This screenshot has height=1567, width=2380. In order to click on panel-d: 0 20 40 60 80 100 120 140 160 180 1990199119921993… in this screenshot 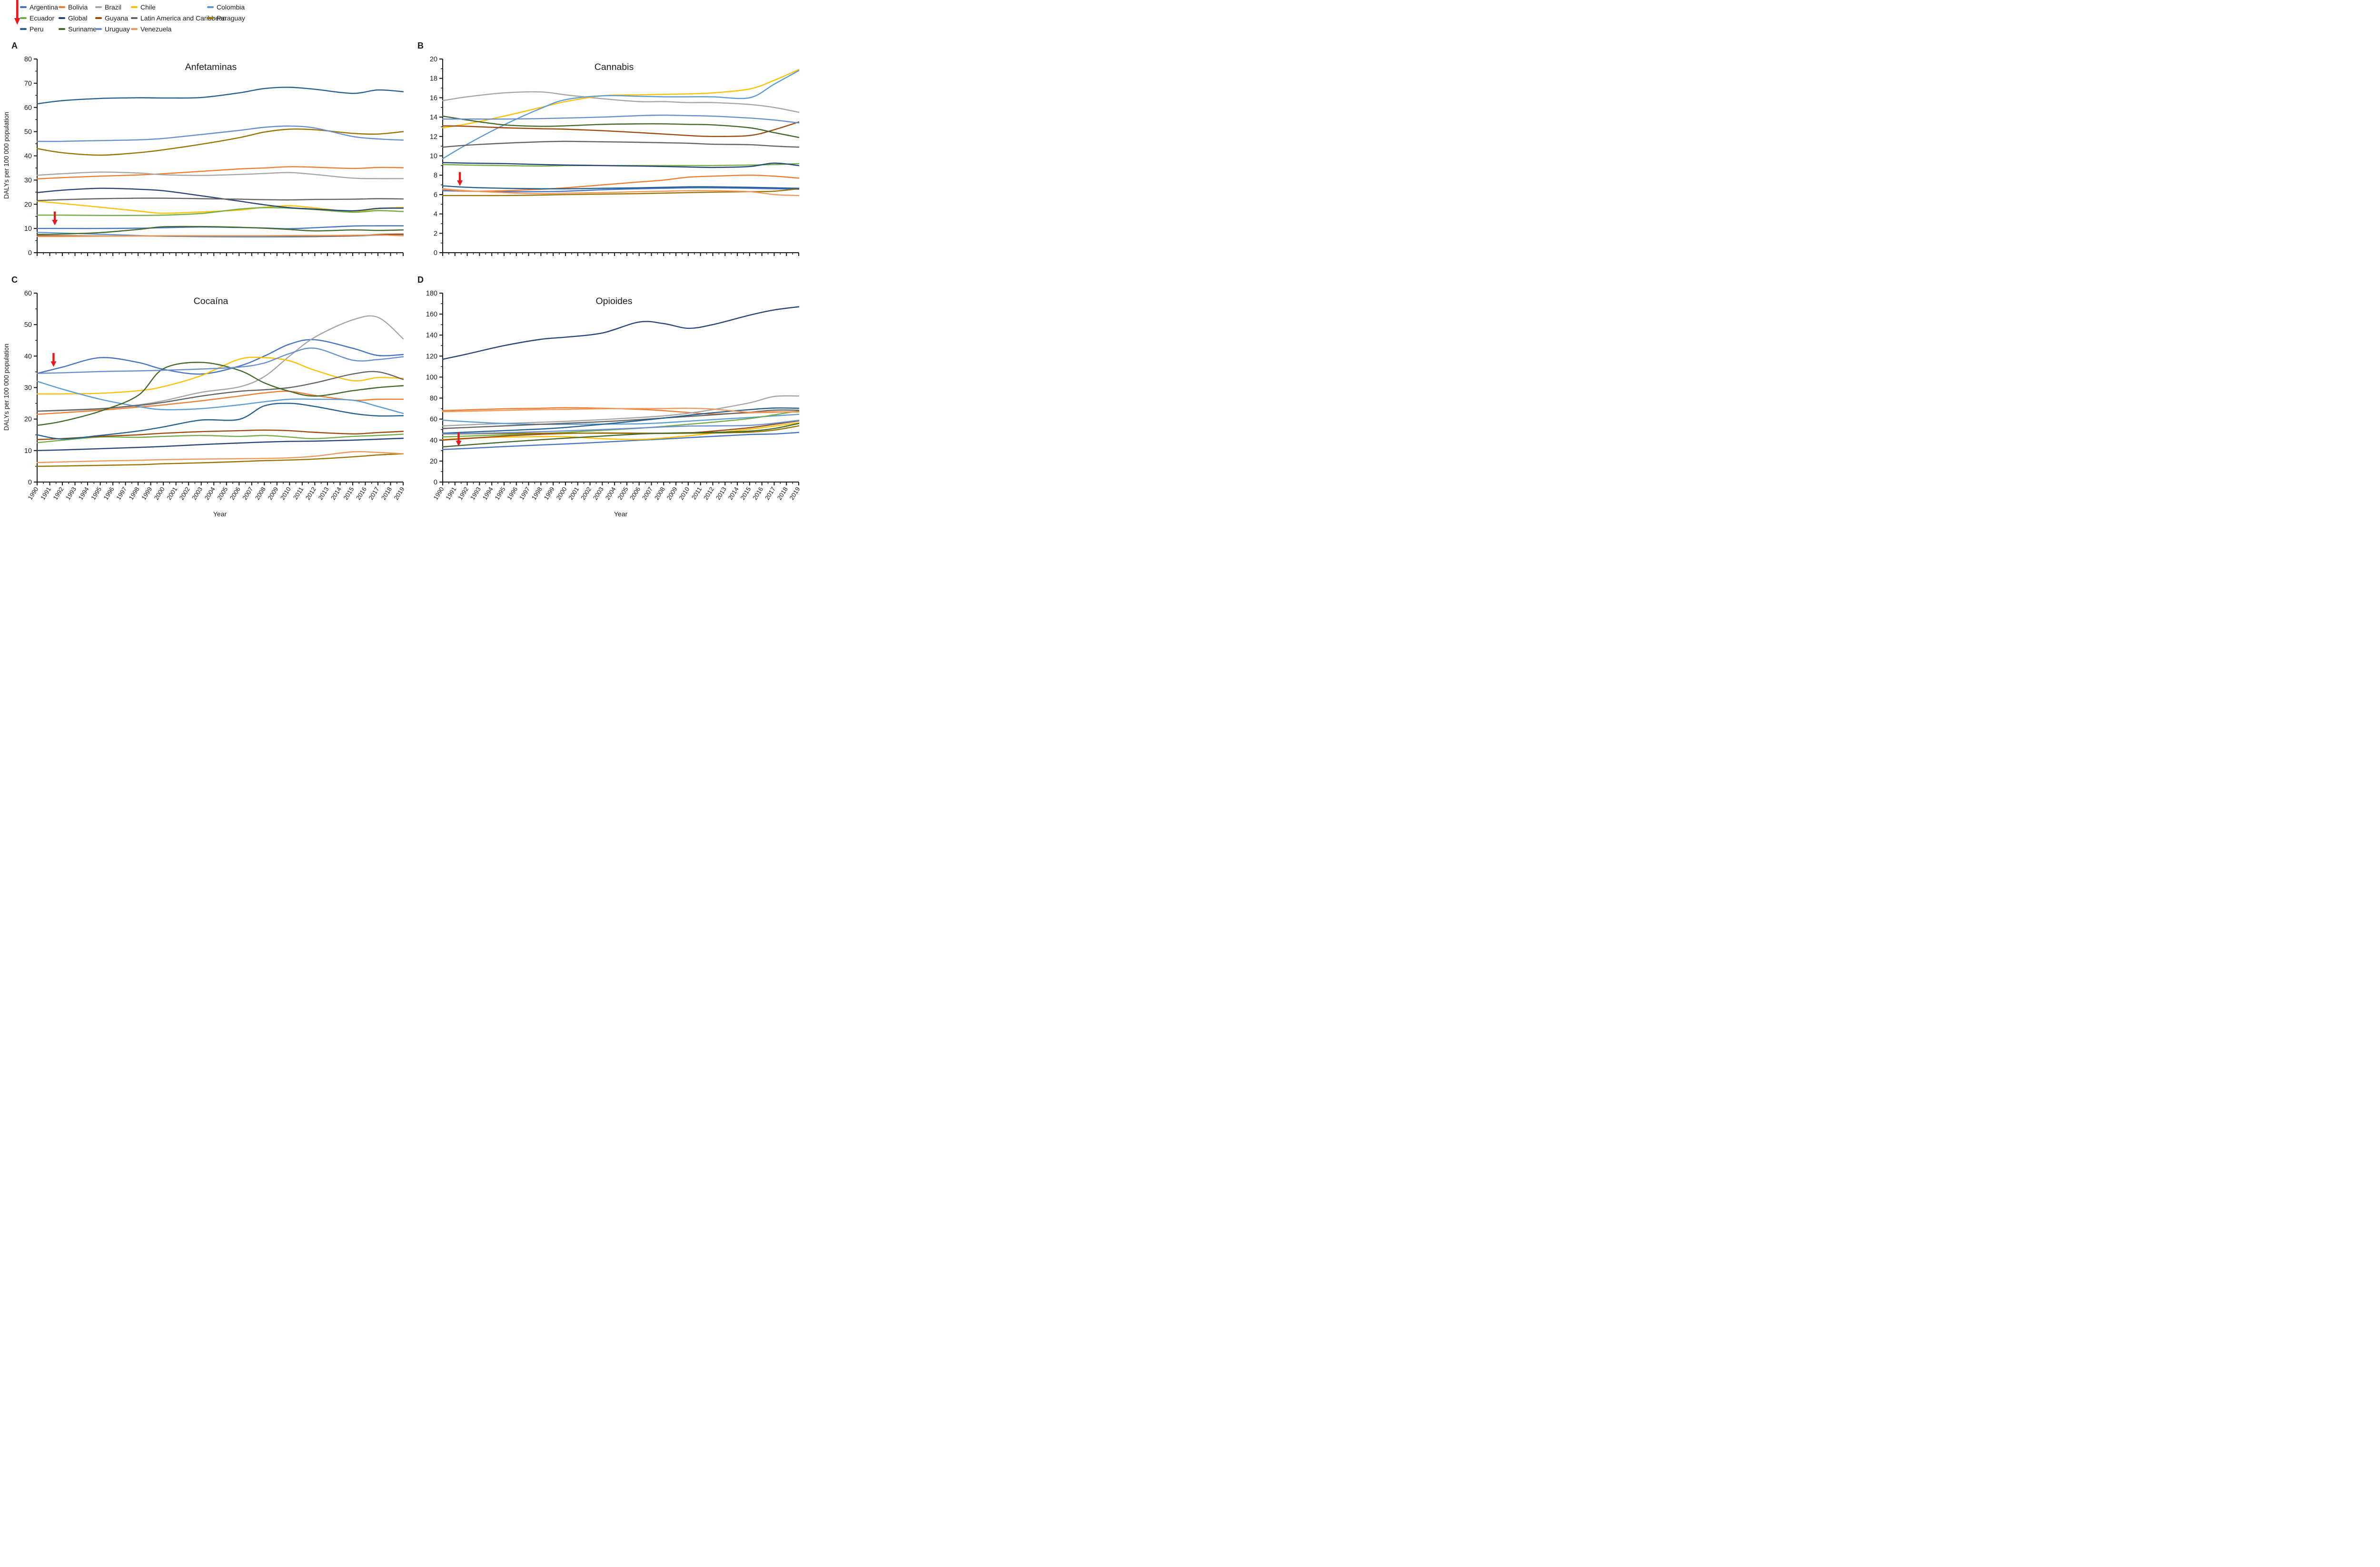, I will do `click(613, 395)`.